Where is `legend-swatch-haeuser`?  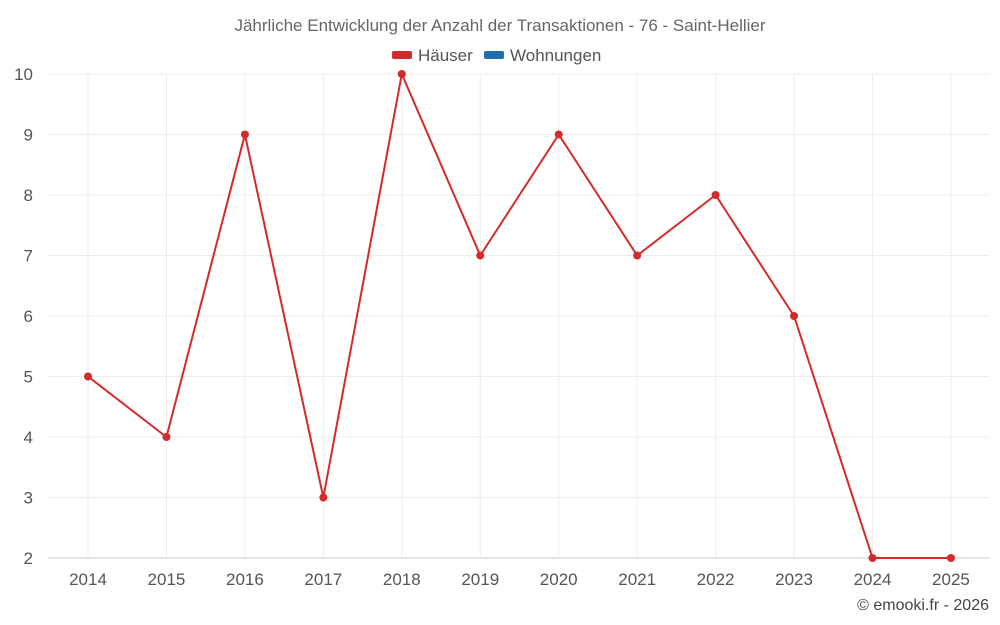 legend-swatch-haeuser is located at coordinates (402, 55).